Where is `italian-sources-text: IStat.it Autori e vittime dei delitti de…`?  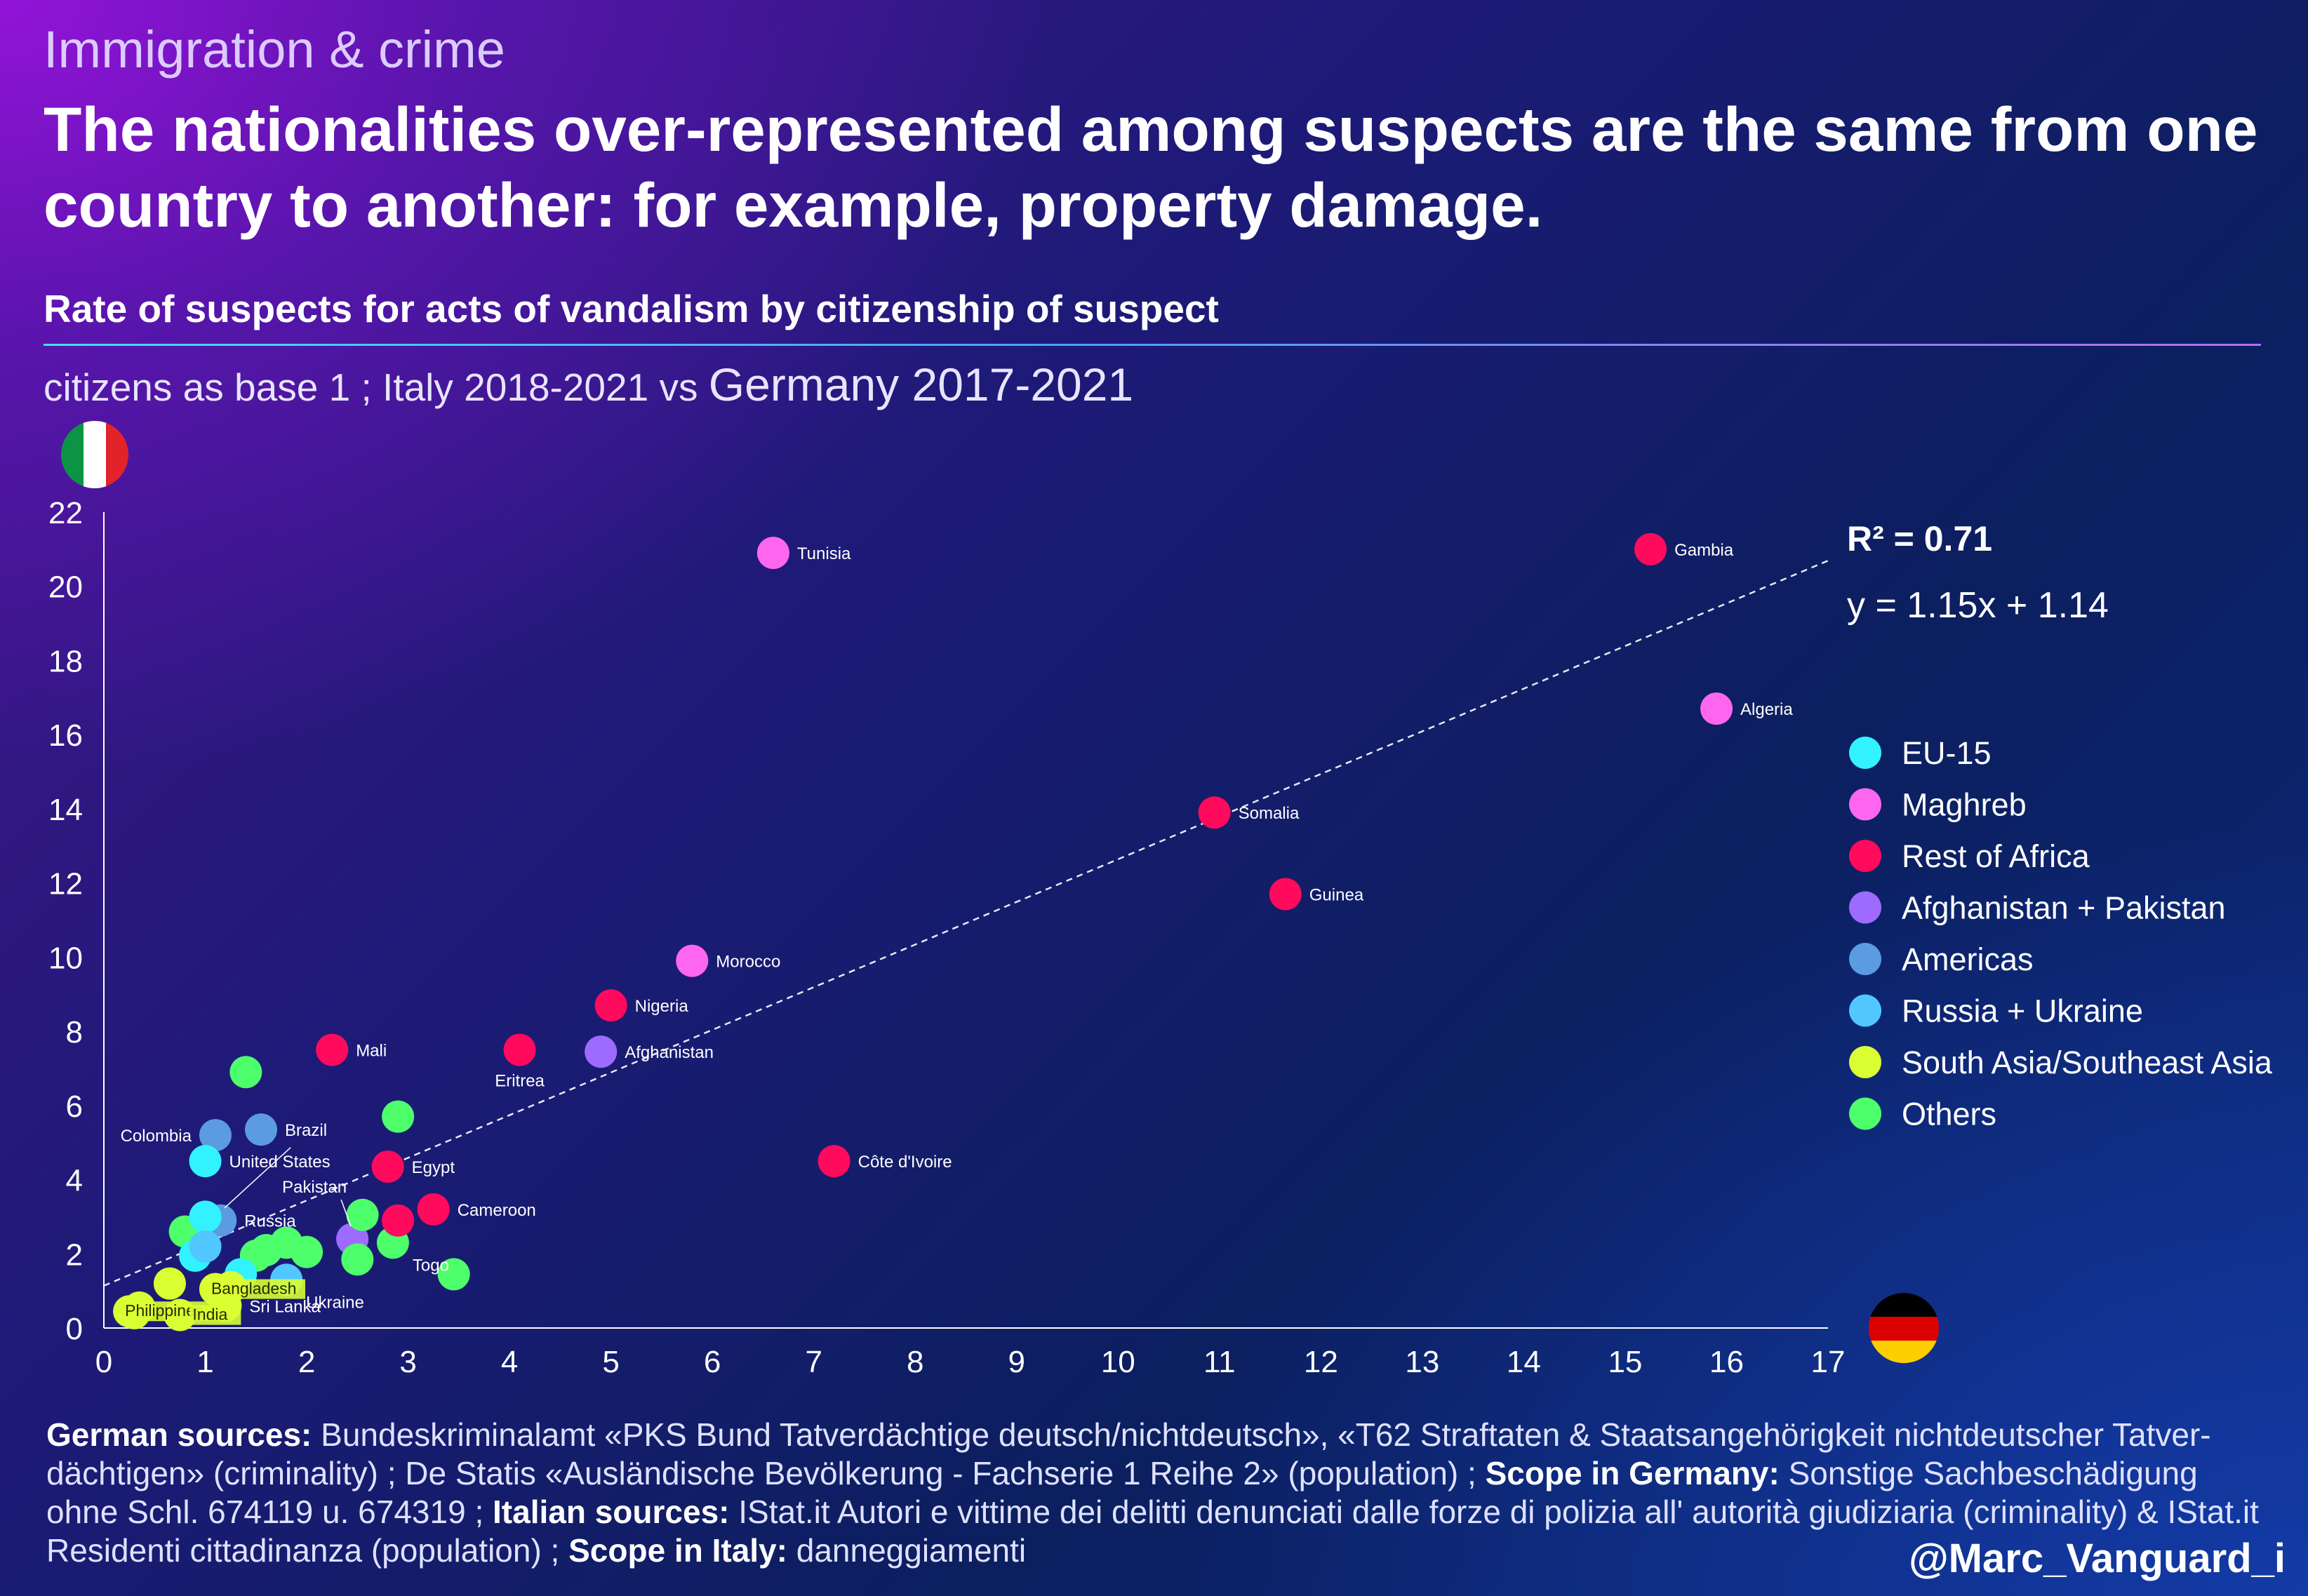
italian-sources-text: IStat.it Autori e vittime dei delitti de… is located at coordinates (1152, 1531).